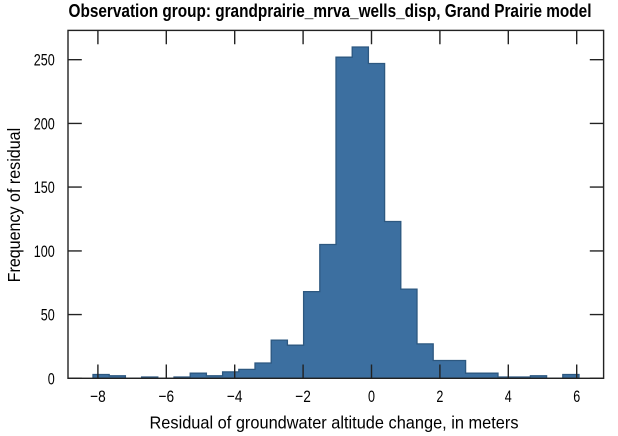 The image size is (618, 436). Describe the element at coordinates (44, 187) in the screenshot. I see `svg-text: 150` at that location.